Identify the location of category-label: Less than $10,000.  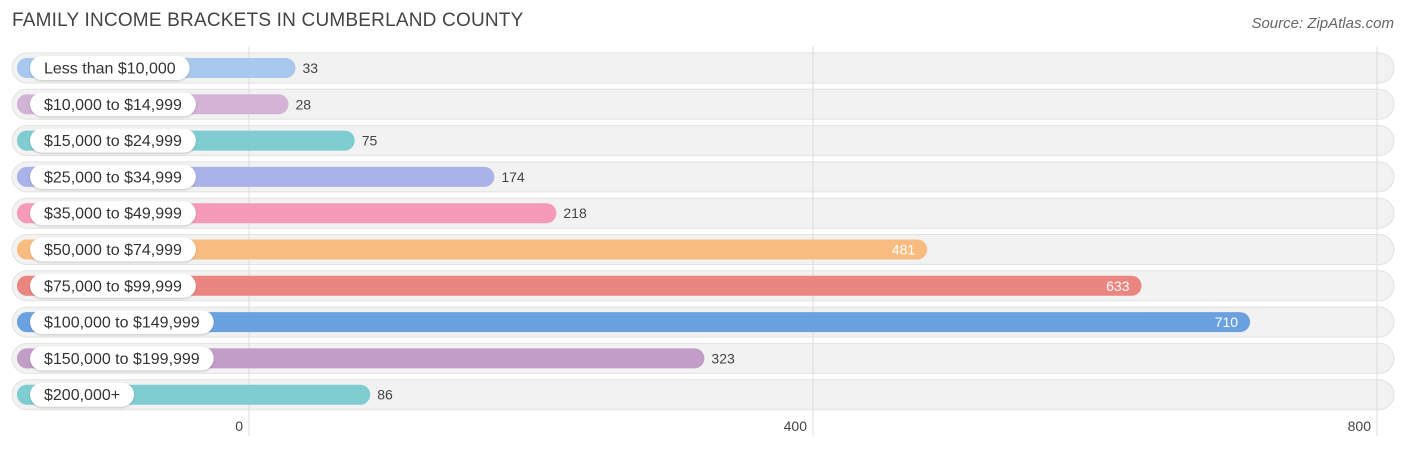
(110, 69).